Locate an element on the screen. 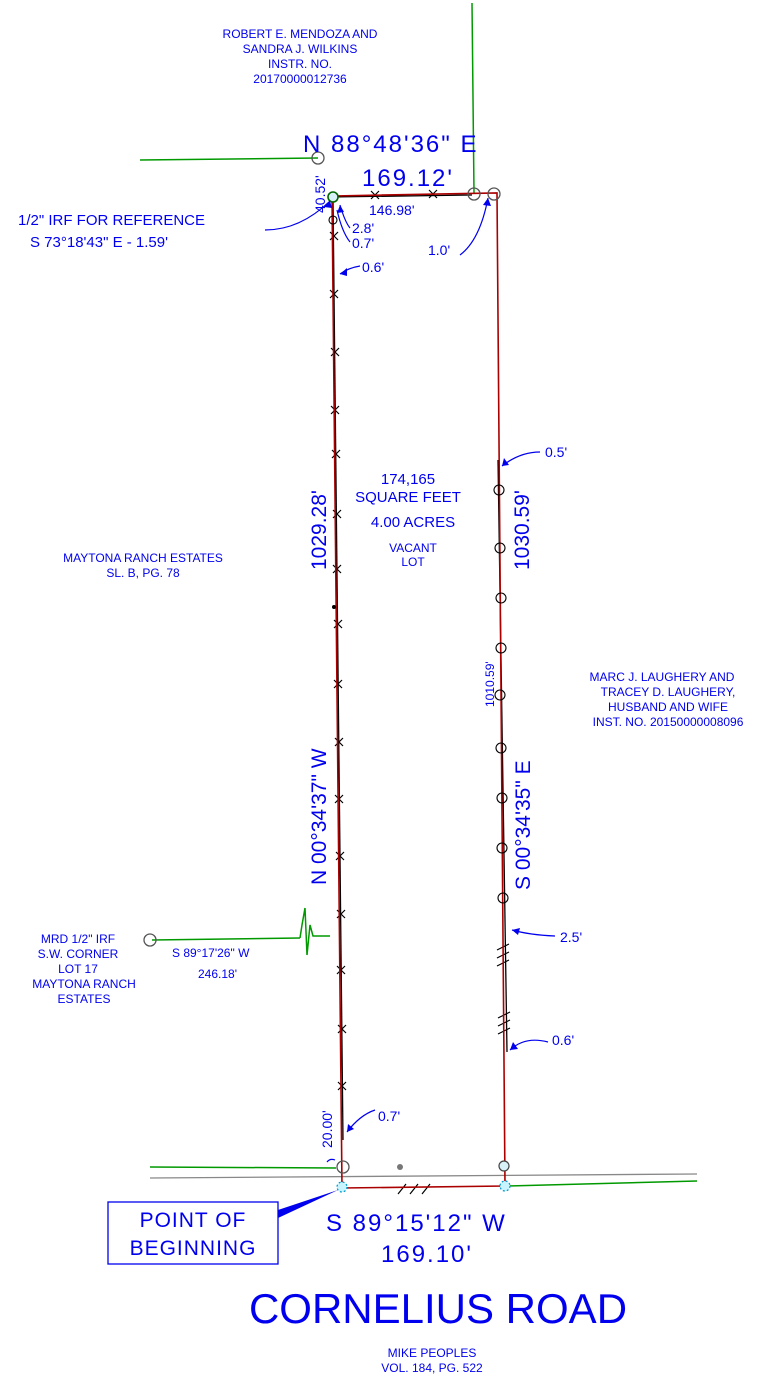  svg-text: SQUARE FEET is located at coordinates (408, 497).